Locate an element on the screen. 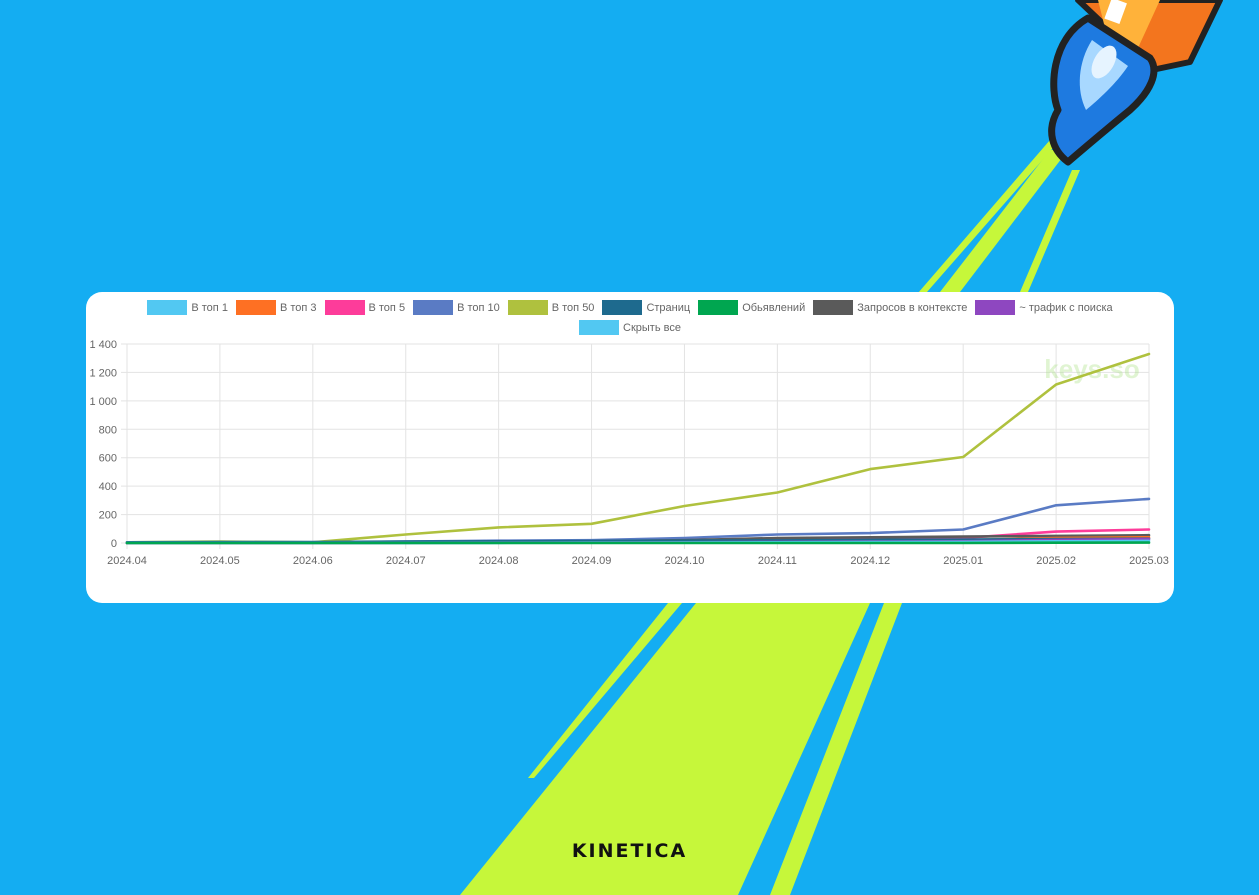  legend-label: Скрыть все is located at coordinates (652, 327).